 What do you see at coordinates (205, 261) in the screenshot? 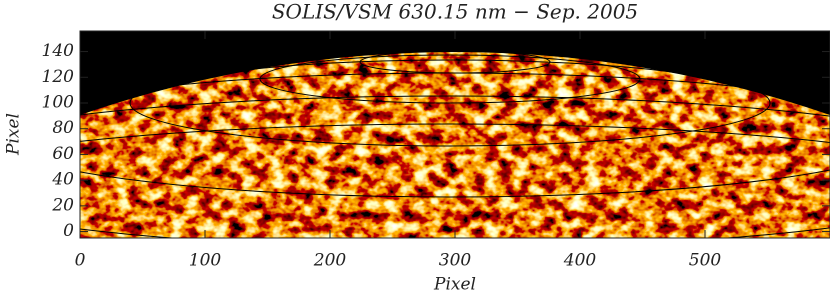
I see `x-tick-label: 100` at bounding box center [205, 261].